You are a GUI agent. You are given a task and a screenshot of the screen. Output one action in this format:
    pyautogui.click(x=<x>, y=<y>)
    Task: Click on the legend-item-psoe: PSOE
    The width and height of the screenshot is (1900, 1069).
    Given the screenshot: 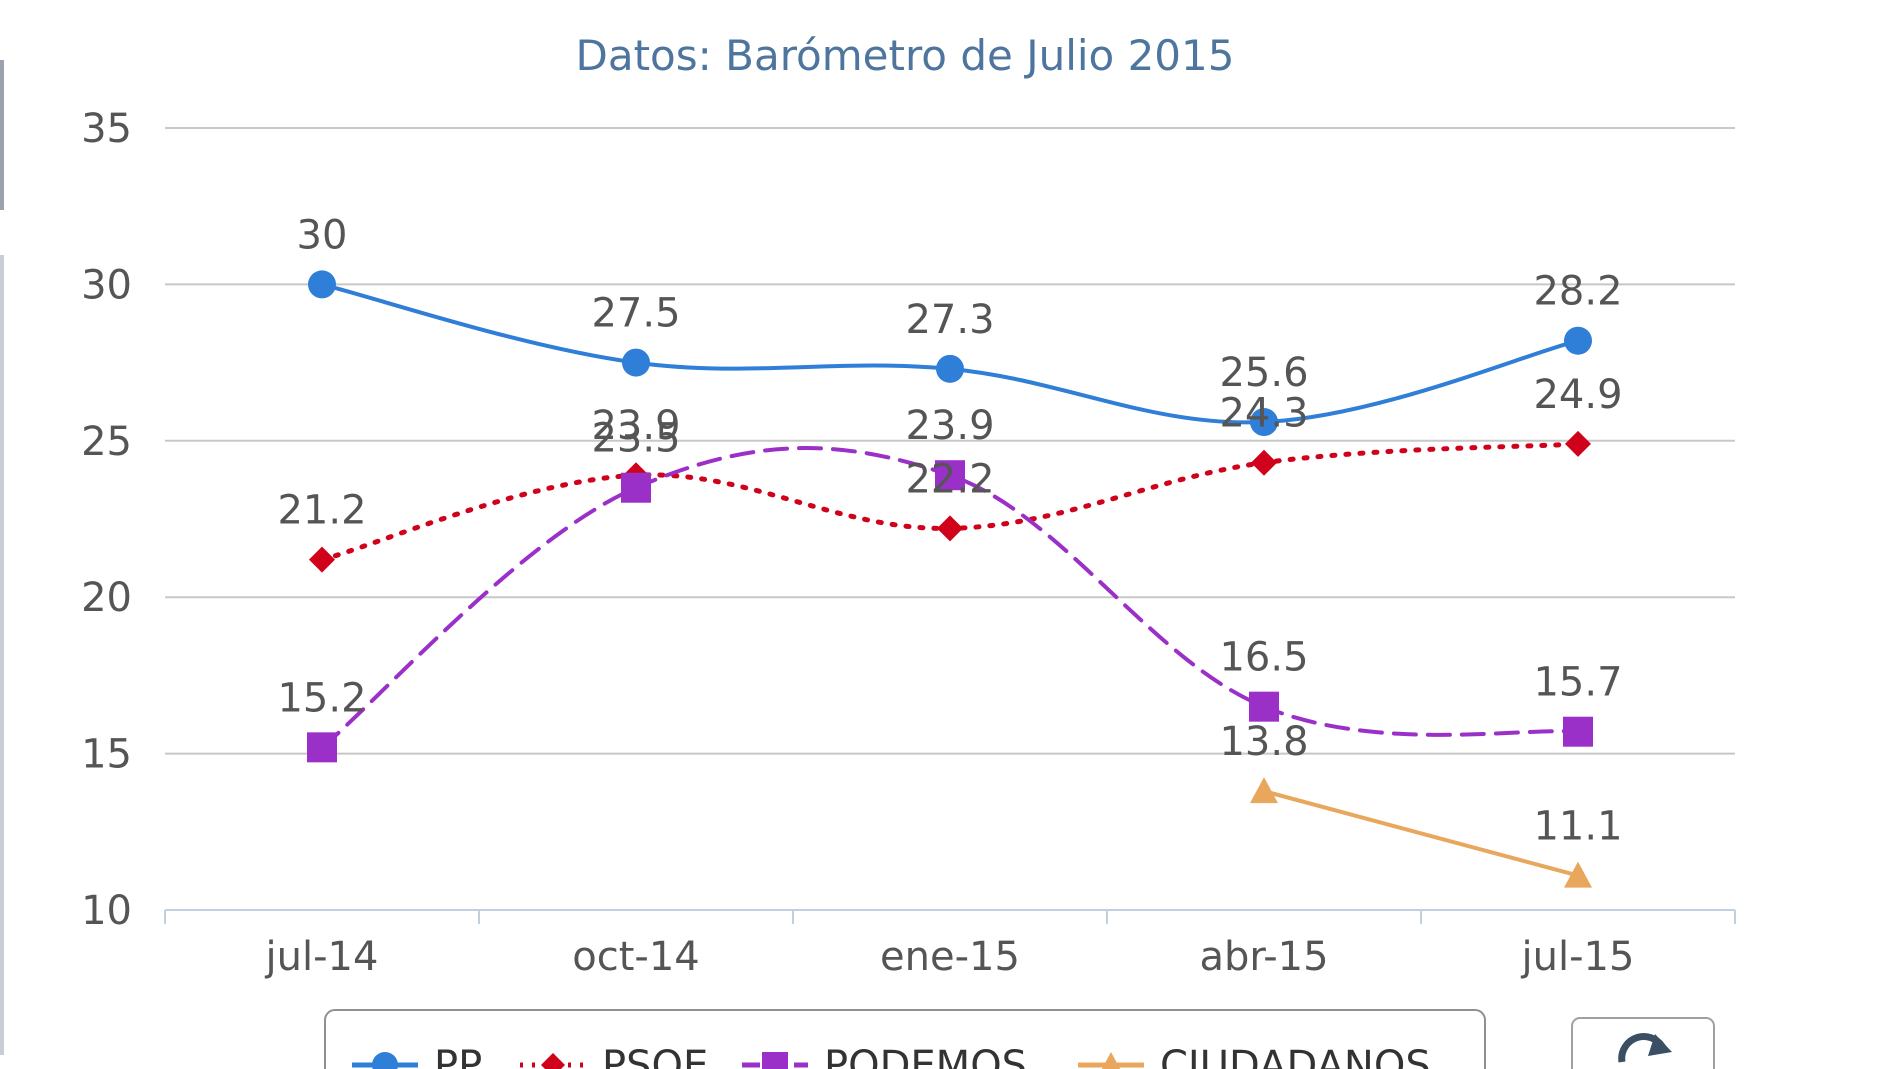 What is the action you would take?
    pyautogui.click(x=614, y=1056)
    